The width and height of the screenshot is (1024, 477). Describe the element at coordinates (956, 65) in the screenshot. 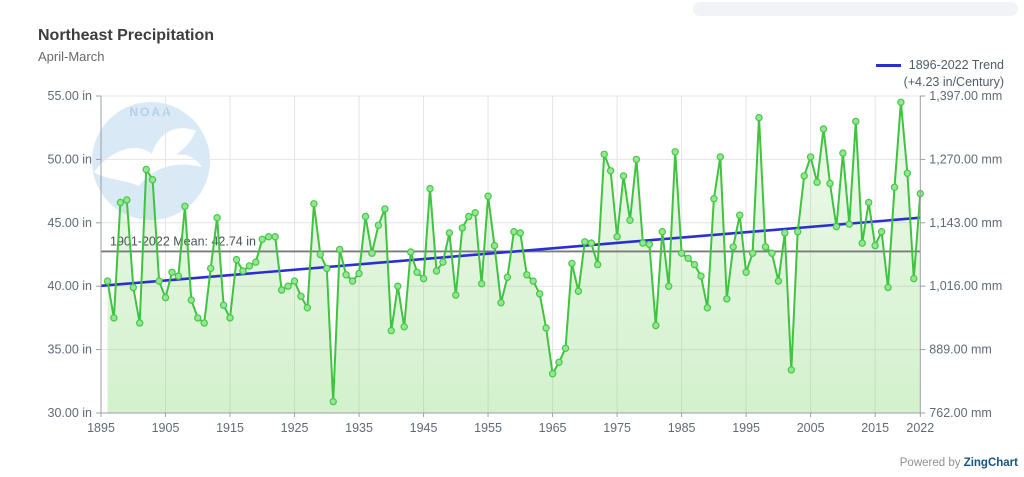

I see `legend-trend-label: 1896-2022 Trend` at that location.